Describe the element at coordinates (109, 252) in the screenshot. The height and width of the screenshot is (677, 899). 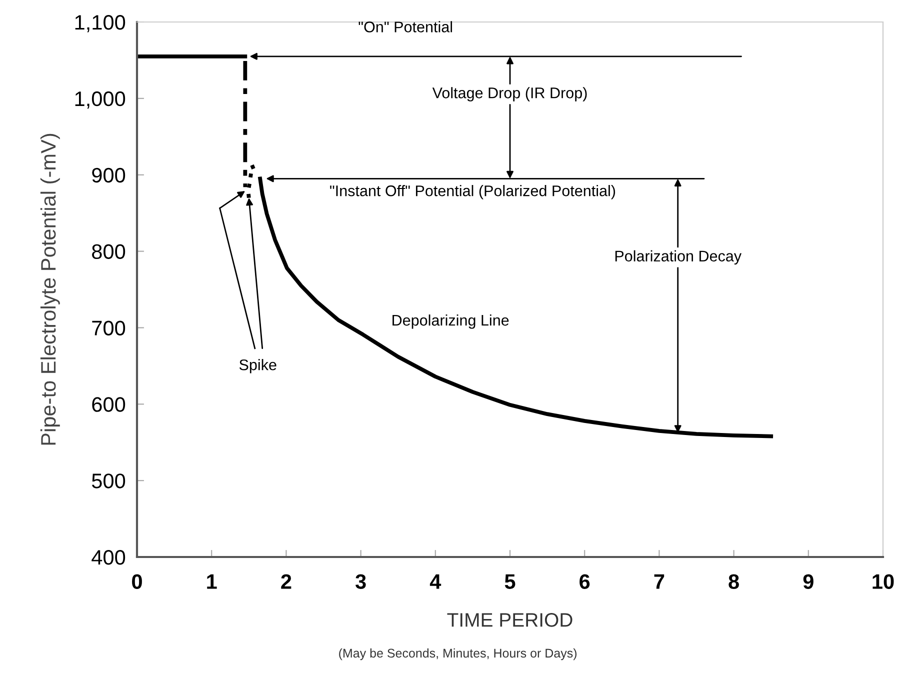
I see `y-tick-label: 800` at that location.